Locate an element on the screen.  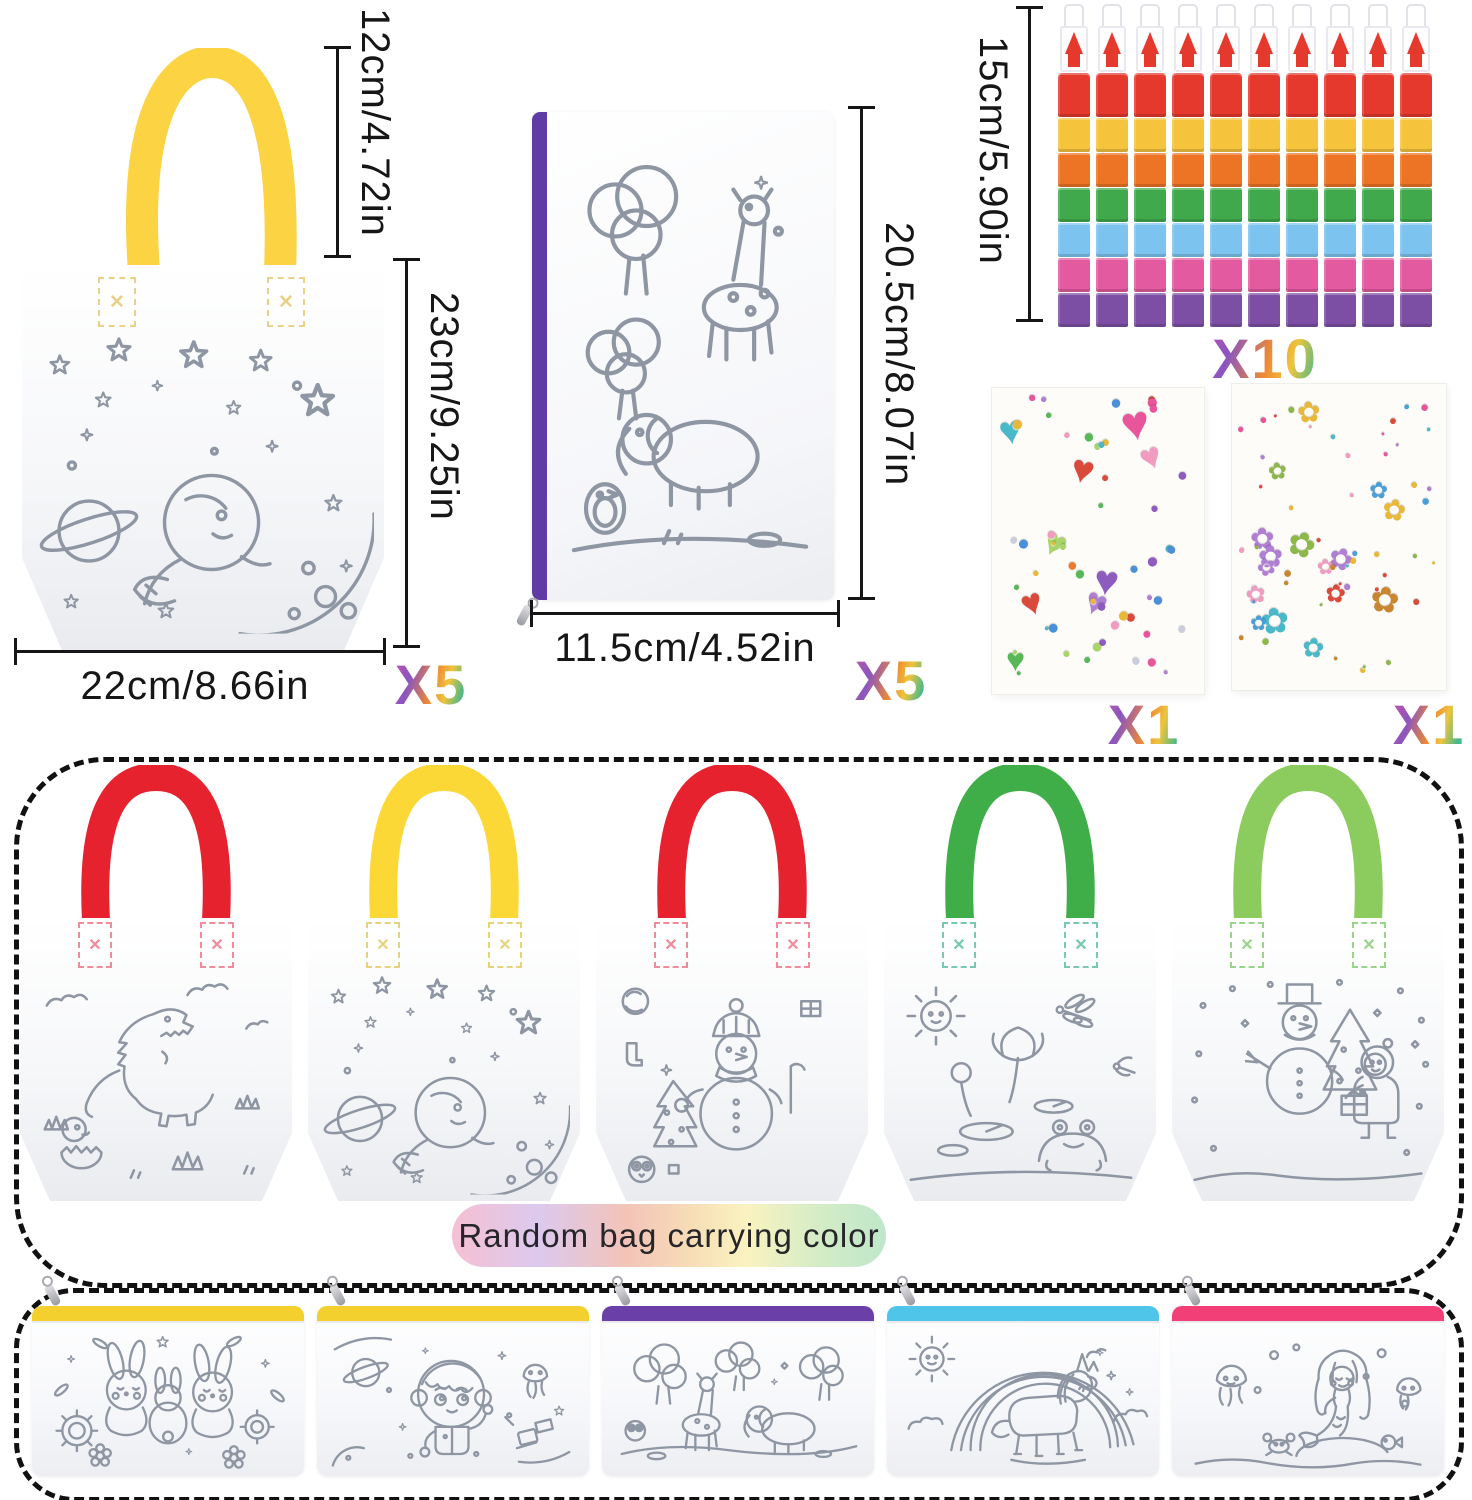
heart-sheet-count-label: X1 is located at coordinates (1144, 724).